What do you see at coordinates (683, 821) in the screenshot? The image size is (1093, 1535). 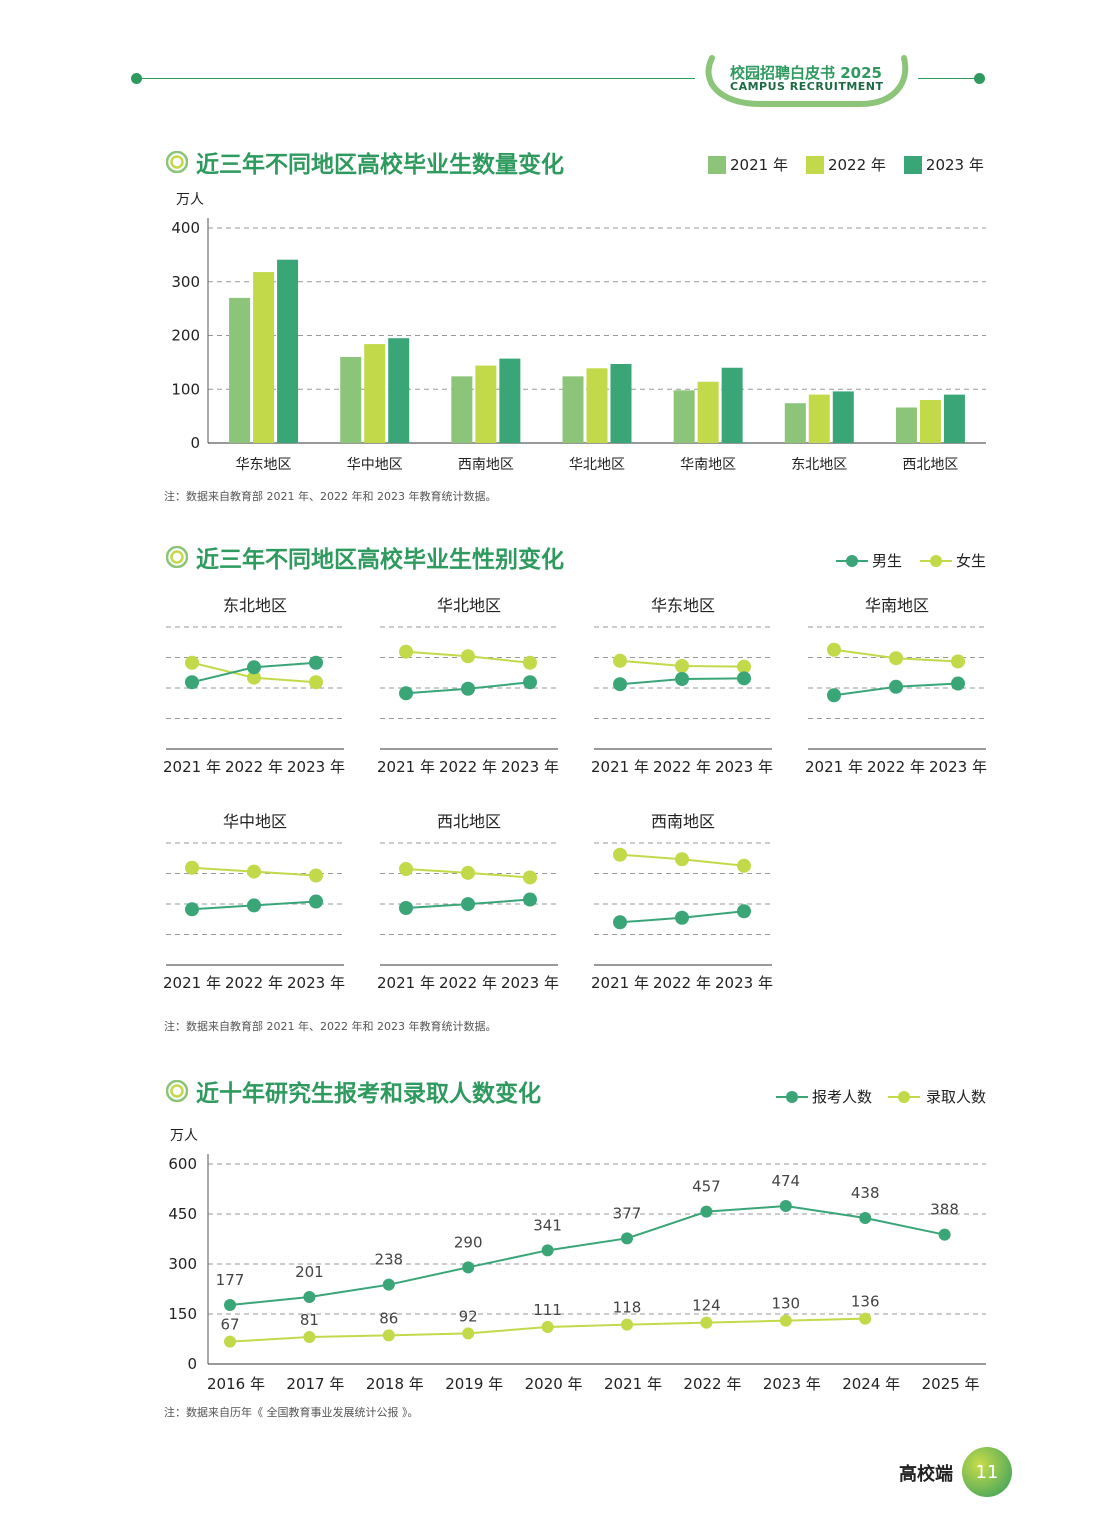 I see `panel-title: 西南地区` at bounding box center [683, 821].